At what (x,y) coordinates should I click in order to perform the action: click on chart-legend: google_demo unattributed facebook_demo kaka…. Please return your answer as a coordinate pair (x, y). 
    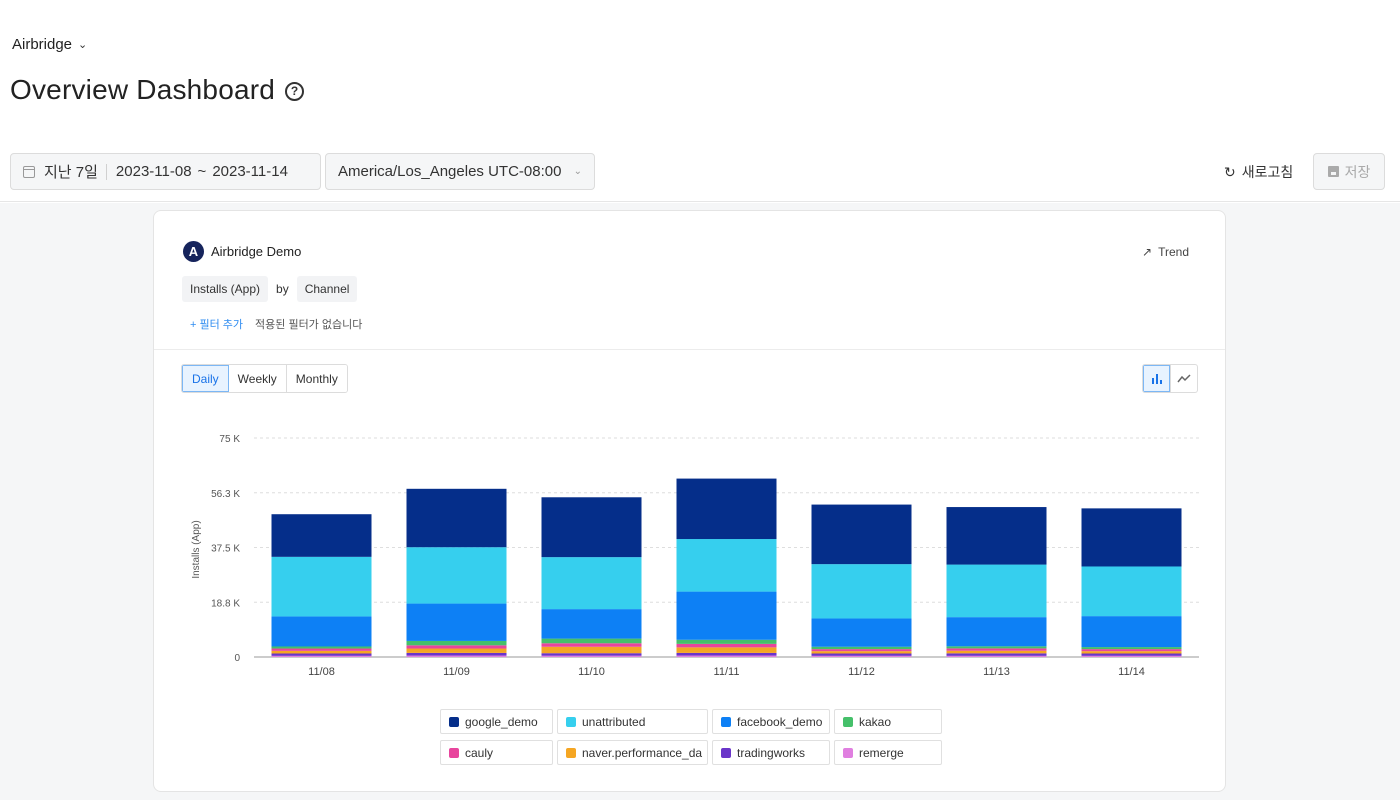
    Looking at the image, I should click on (692, 737).